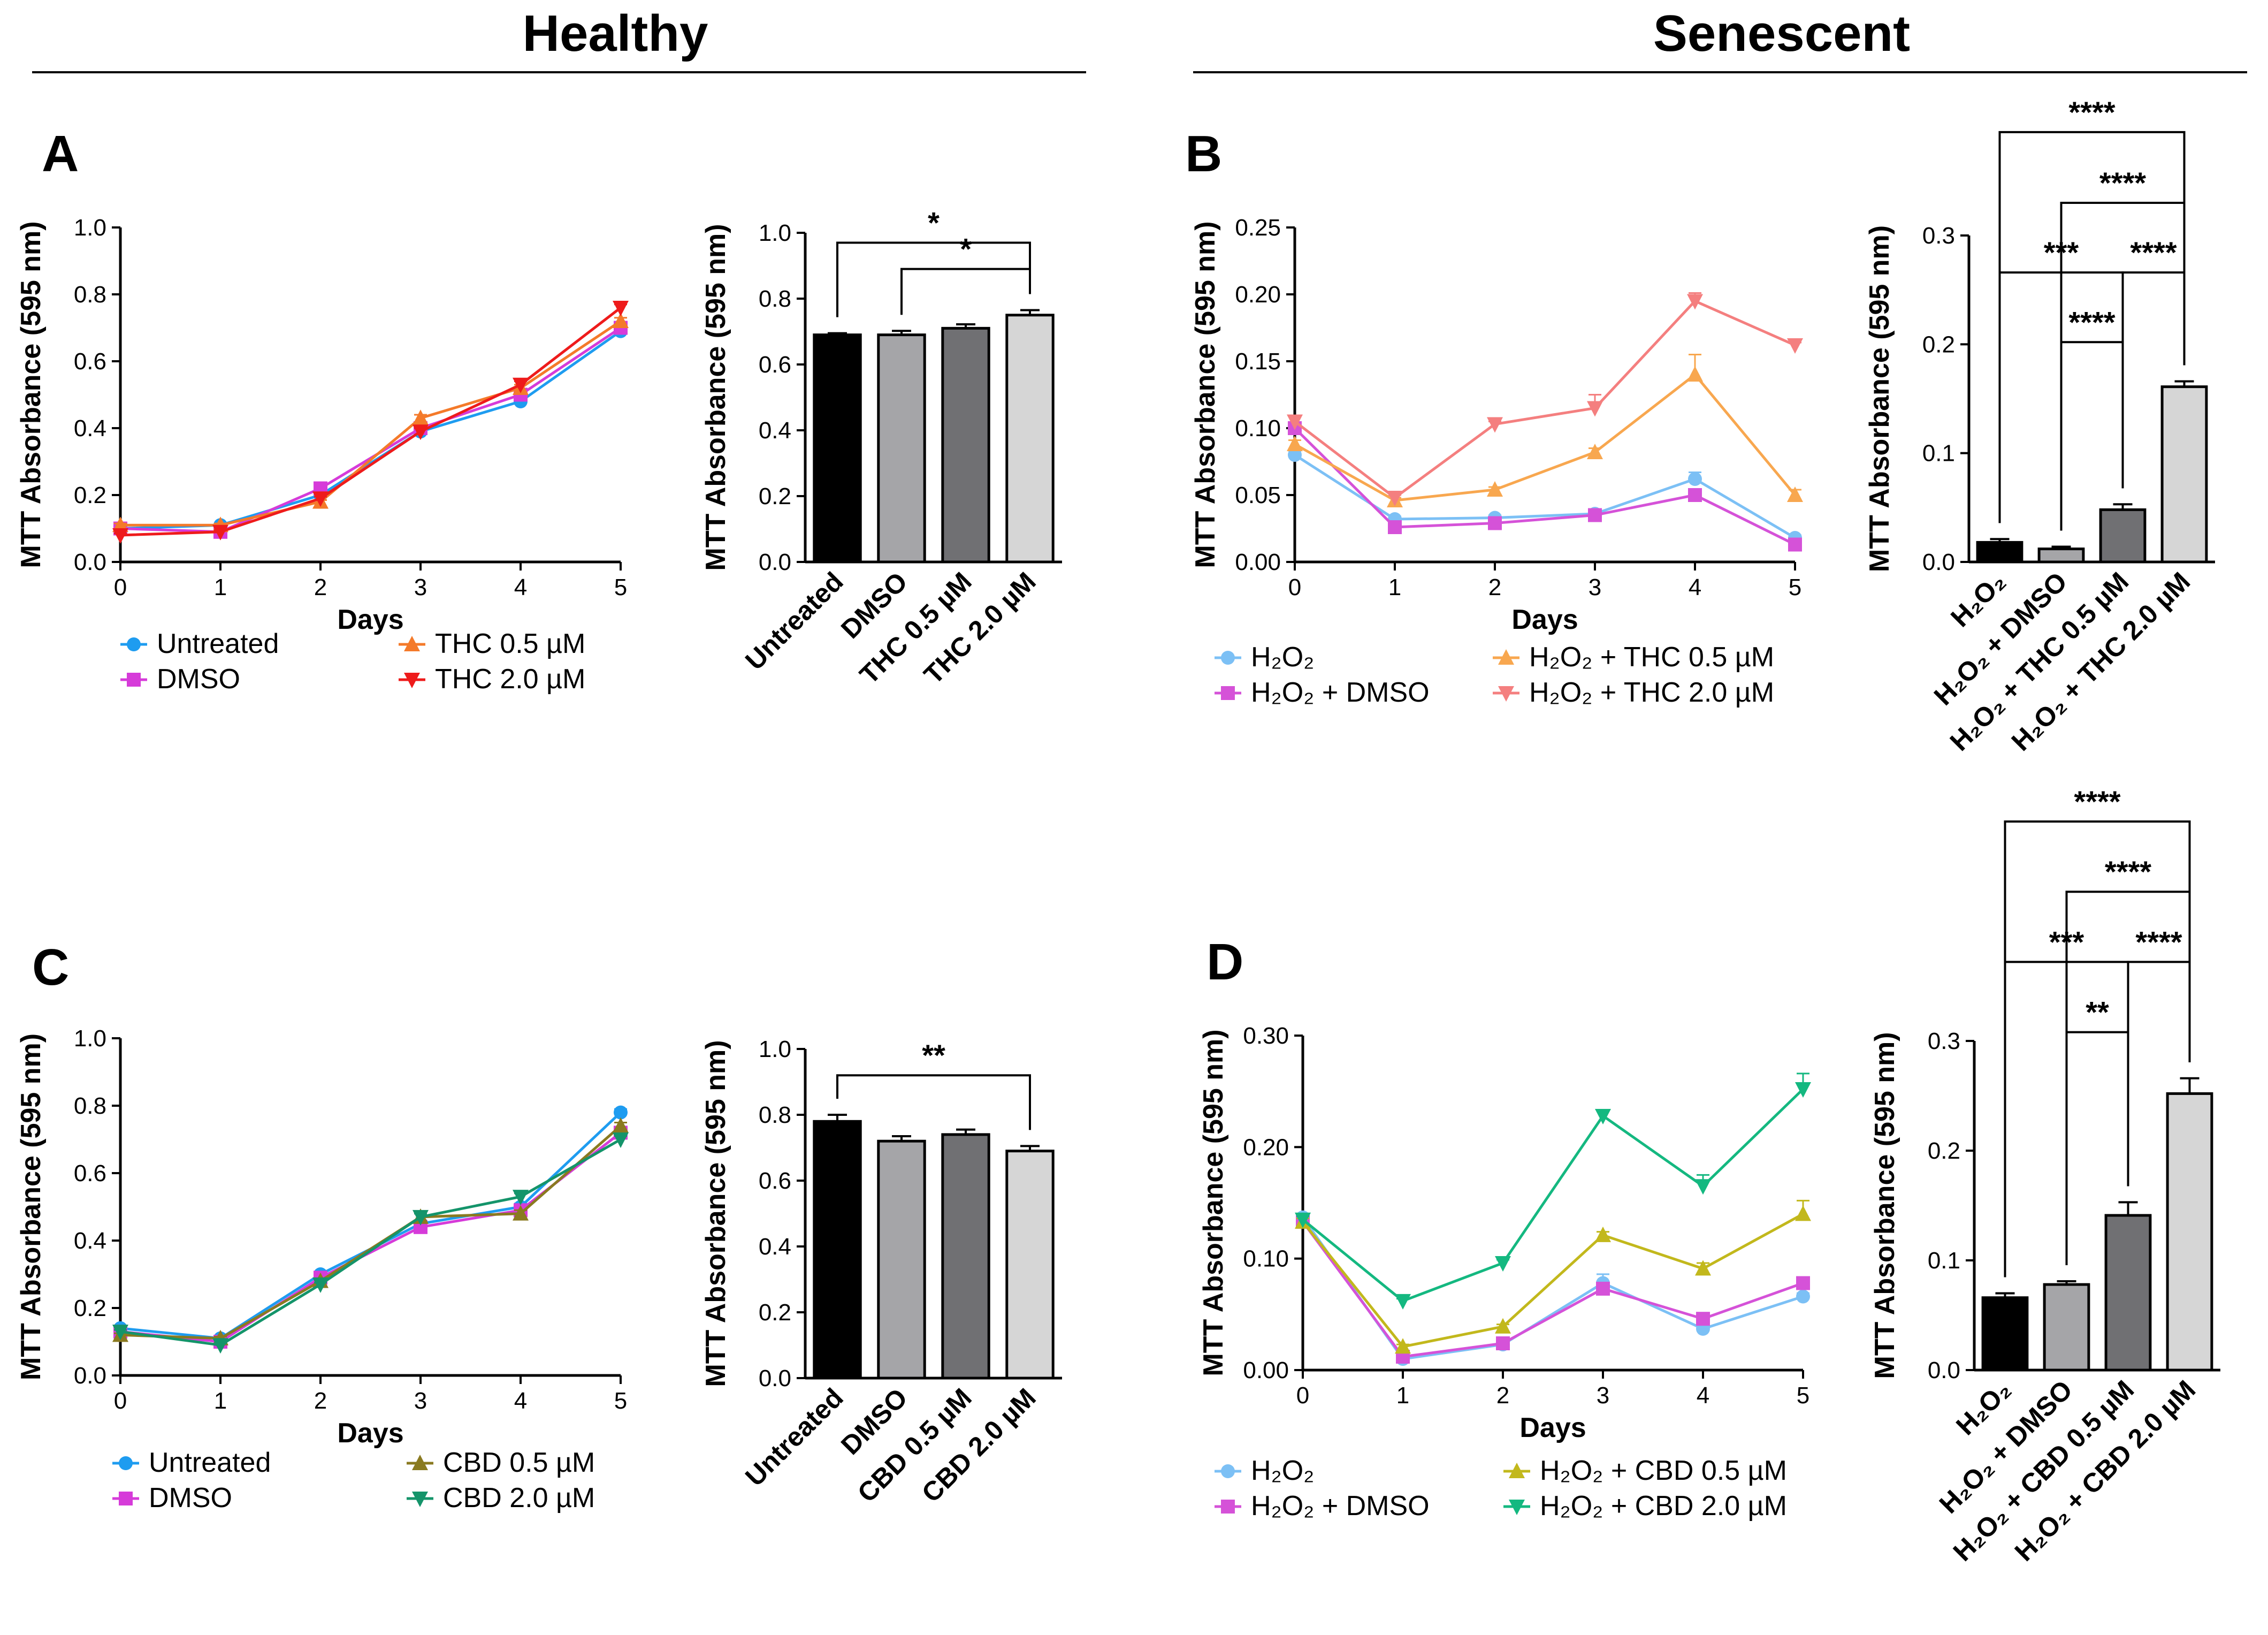  I want to click on series-h-o-thc-2-0-m, so click(1545, 399).